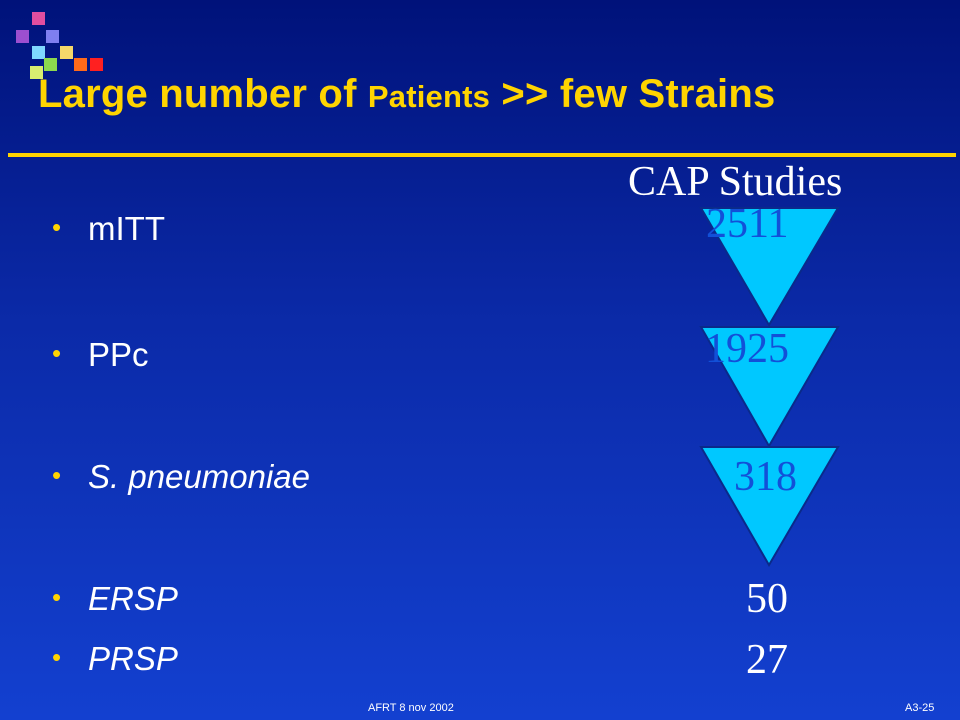 This screenshot has width=960, height=720. What do you see at coordinates (60, 45) in the screenshot?
I see `corner-decoration` at bounding box center [60, 45].